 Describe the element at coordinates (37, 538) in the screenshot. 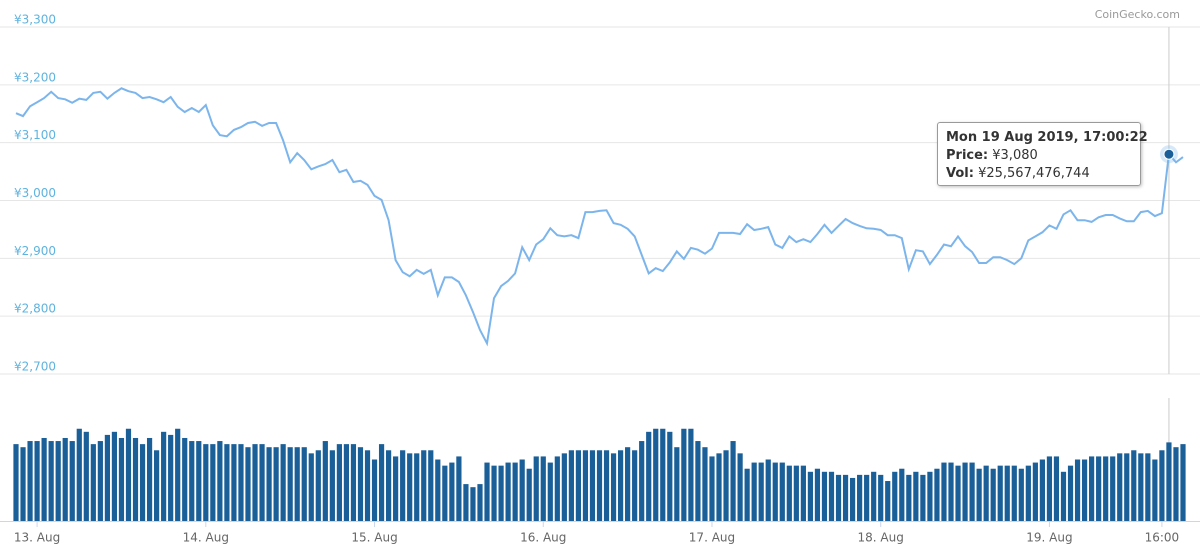

I see `x-tick-label: 13. Aug` at that location.